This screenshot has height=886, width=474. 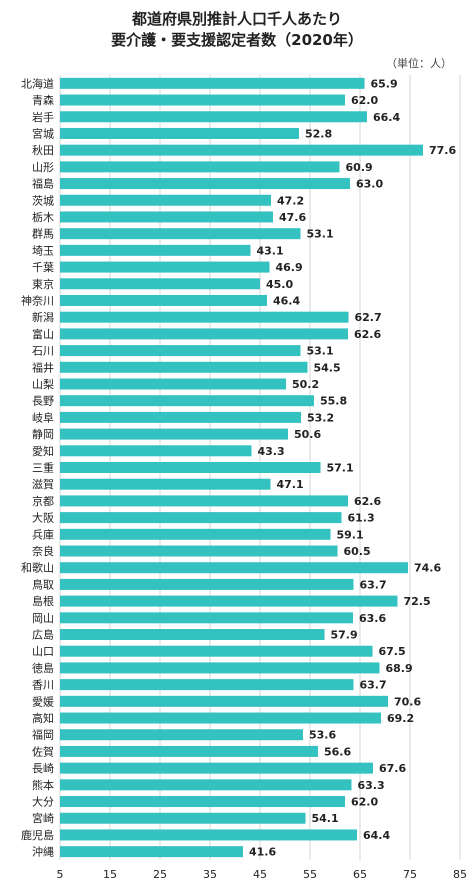 I want to click on category-label-32: 岡山, so click(x=43, y=618).